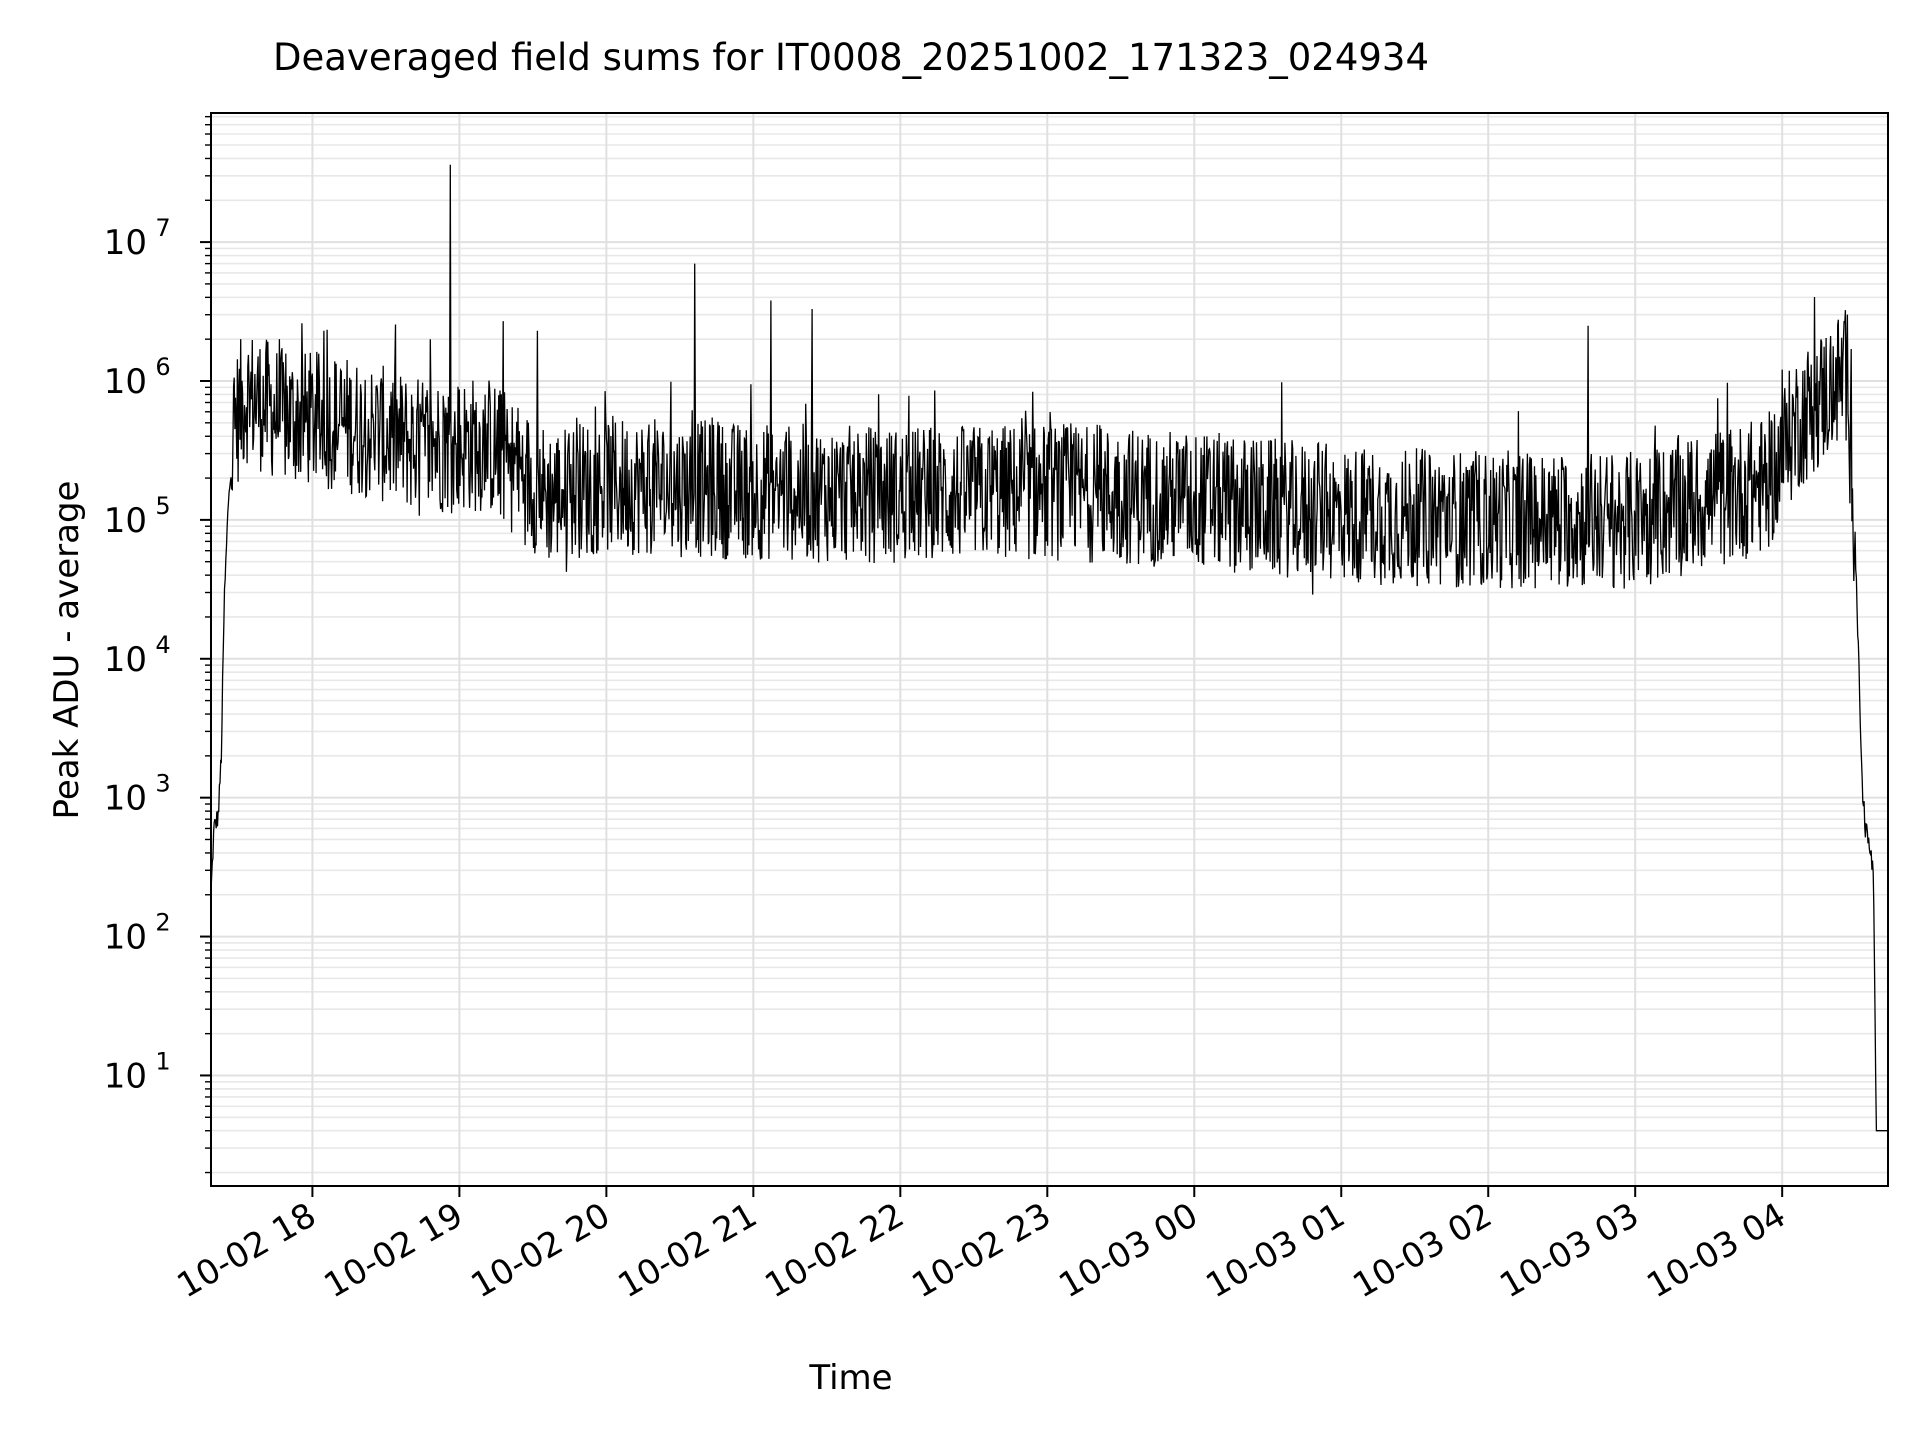 This screenshot has height=1440, width=1920. Describe the element at coordinates (162, 645) in the screenshot. I see `y-tick-exponent: 4` at that location.